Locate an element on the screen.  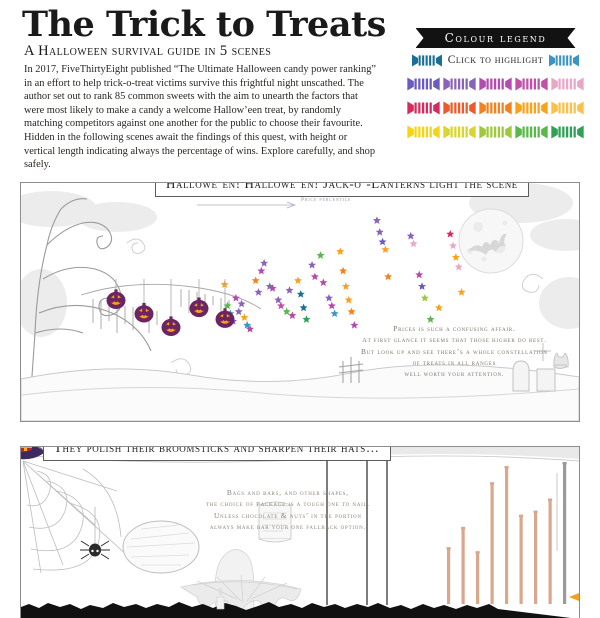
legend-candy-2fa055 is located at coordinates (567, 132).